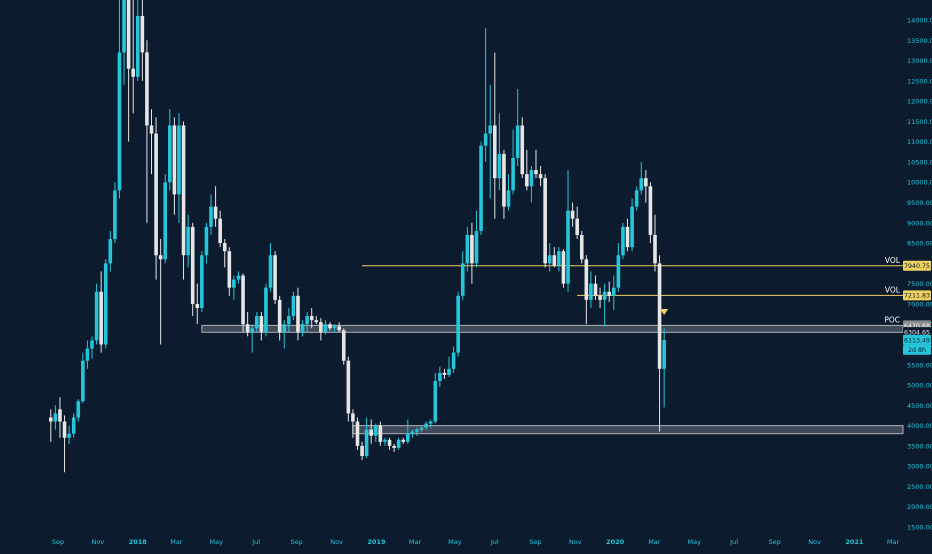 The height and width of the screenshot is (554, 932). Describe the element at coordinates (854, 542) in the screenshot. I see `x-tick-label: 2021` at that location.